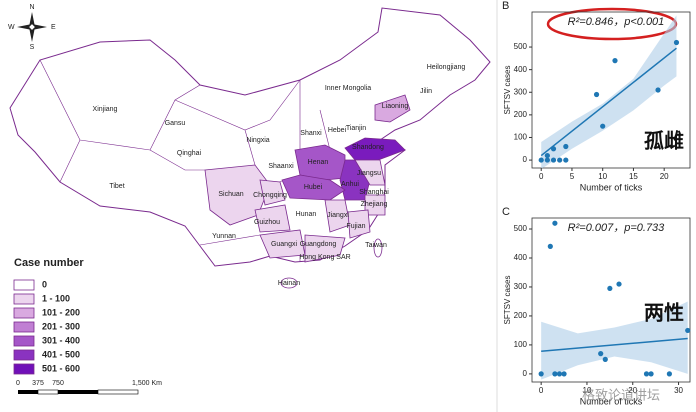  I want to click on legend-title: Case number, so click(49, 263).